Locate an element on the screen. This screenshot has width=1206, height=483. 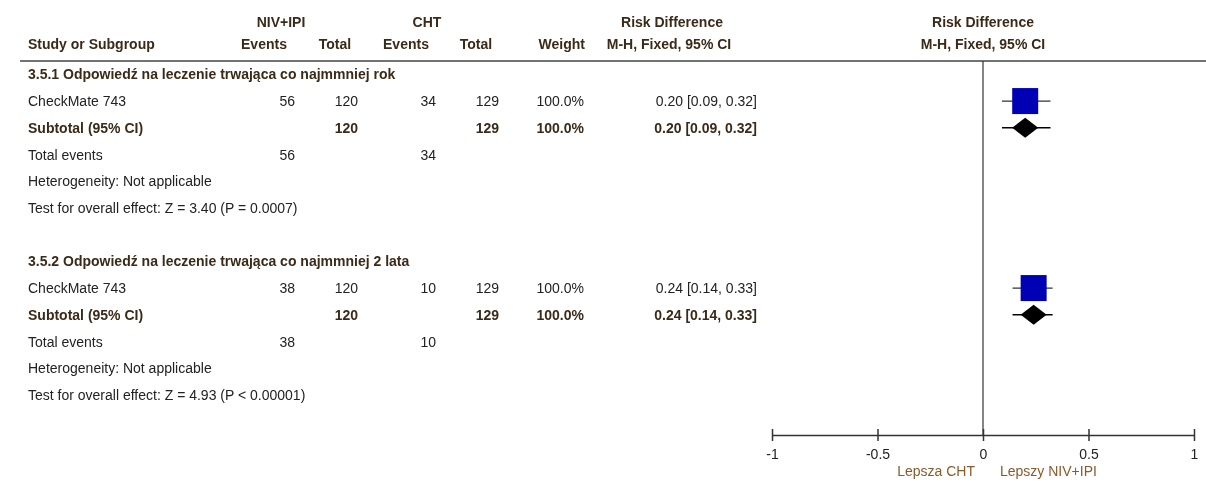
text: Test for overall effect: Z = 4.93 (P < 0.00001) is located at coordinates (167, 394).